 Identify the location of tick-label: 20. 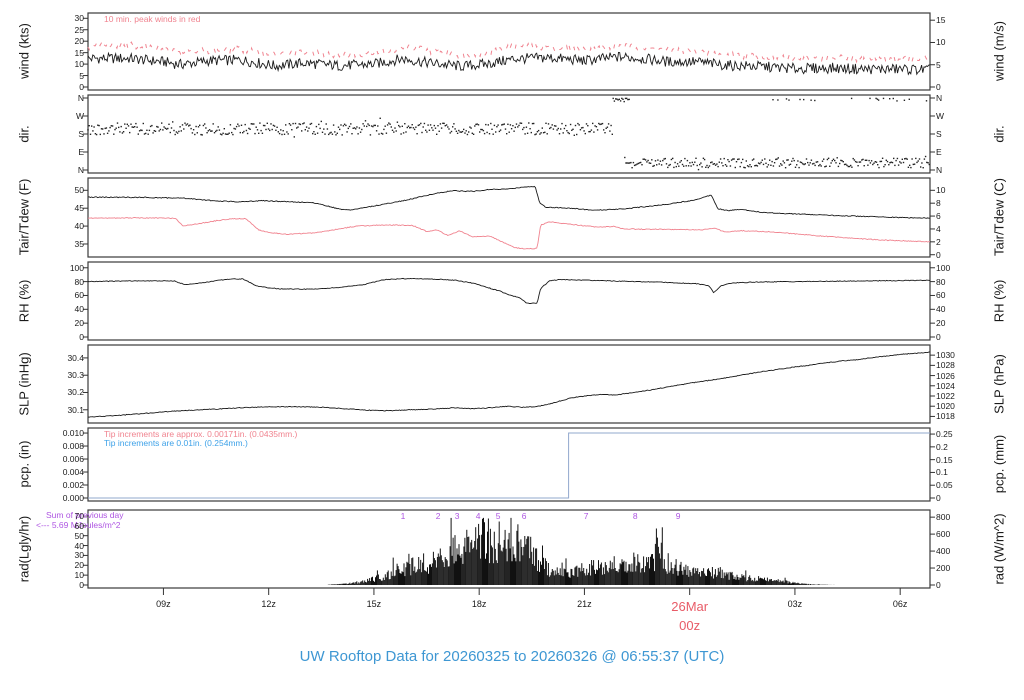
(941, 323).